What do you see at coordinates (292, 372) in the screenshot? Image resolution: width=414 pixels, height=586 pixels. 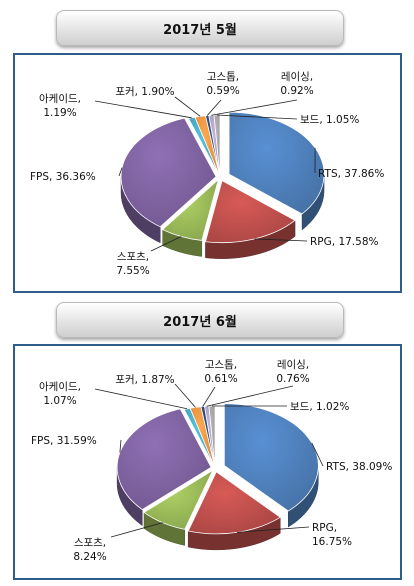 I see `data-label-slice-7: 레이싱, 0.76%` at bounding box center [292, 372].